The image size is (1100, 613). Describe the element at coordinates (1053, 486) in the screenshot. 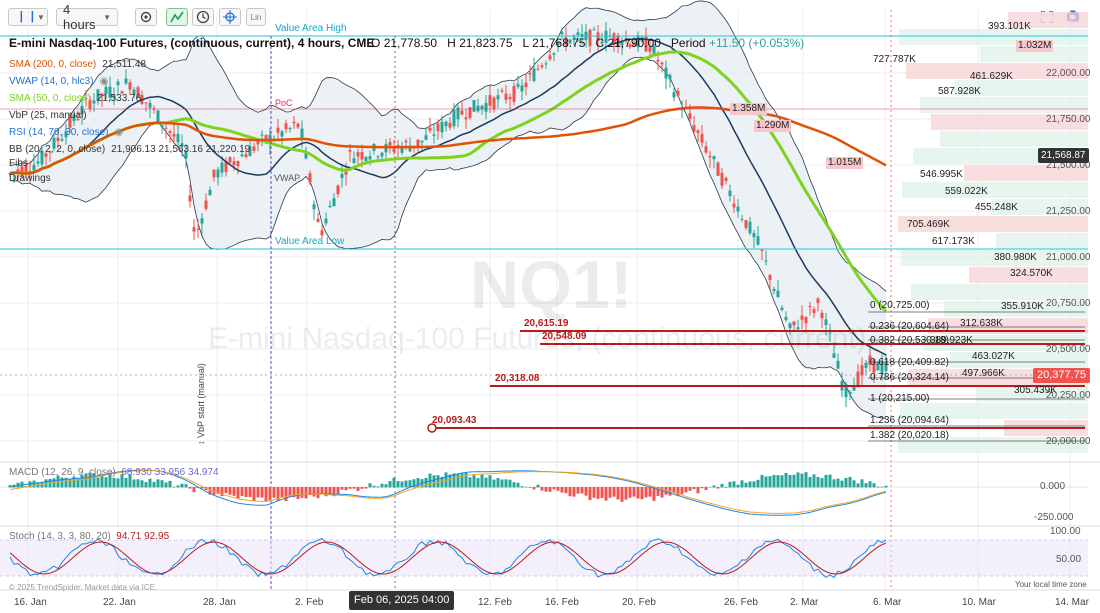

I see `macd-tick-zero: 0.000` at that location.